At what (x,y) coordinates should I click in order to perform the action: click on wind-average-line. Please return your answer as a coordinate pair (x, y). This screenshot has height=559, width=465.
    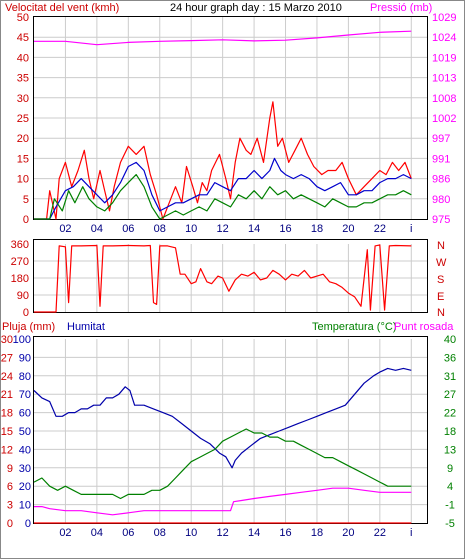
    Looking at the image, I should click on (223, 188).